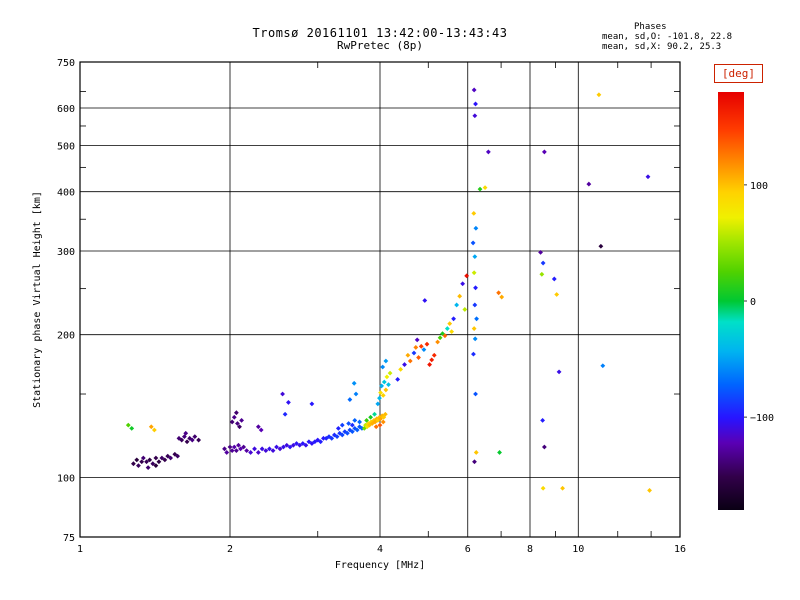 The image size is (800, 600). Describe the element at coordinates (468, 549) in the screenshot. I see `svg-text: 6` at that location.